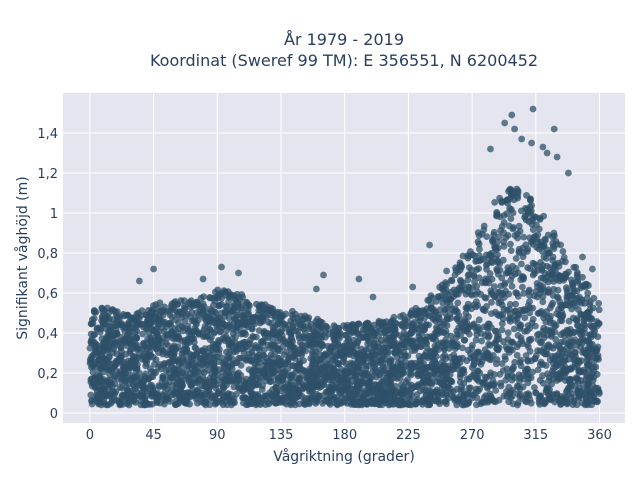  Describe the element at coordinates (344, 435) in the screenshot. I see `x-tick-label: 180` at that location.